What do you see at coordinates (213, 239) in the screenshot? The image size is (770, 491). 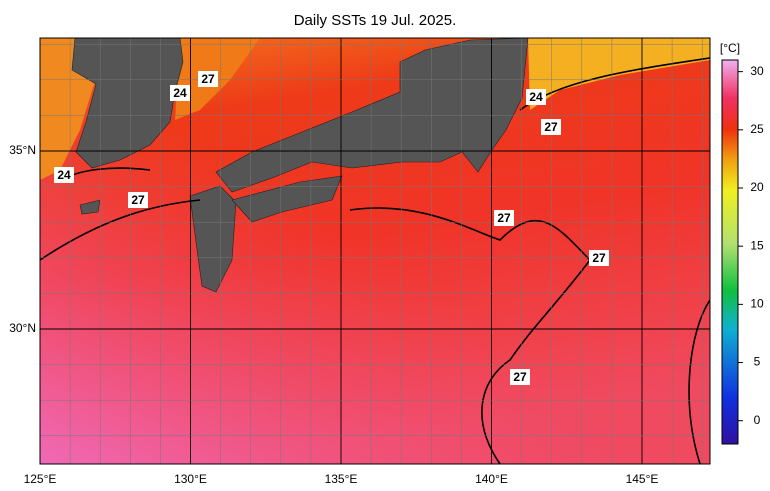 I see `land-kyushu` at bounding box center [213, 239].